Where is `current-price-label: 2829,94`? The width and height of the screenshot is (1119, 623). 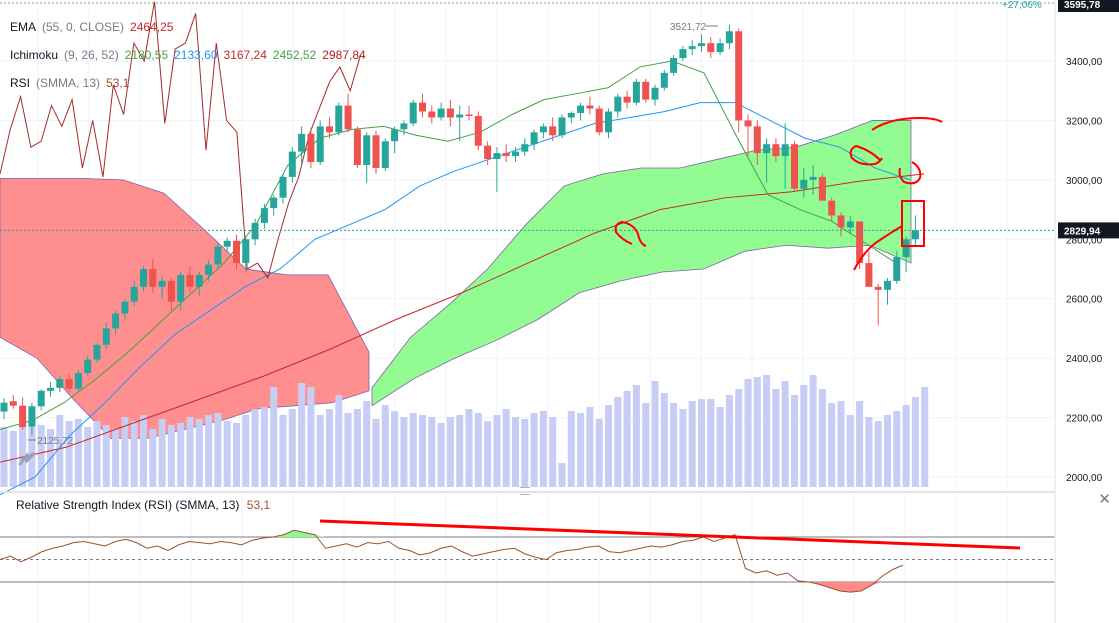
current-price-label: 2829,94 is located at coordinates (1082, 231).